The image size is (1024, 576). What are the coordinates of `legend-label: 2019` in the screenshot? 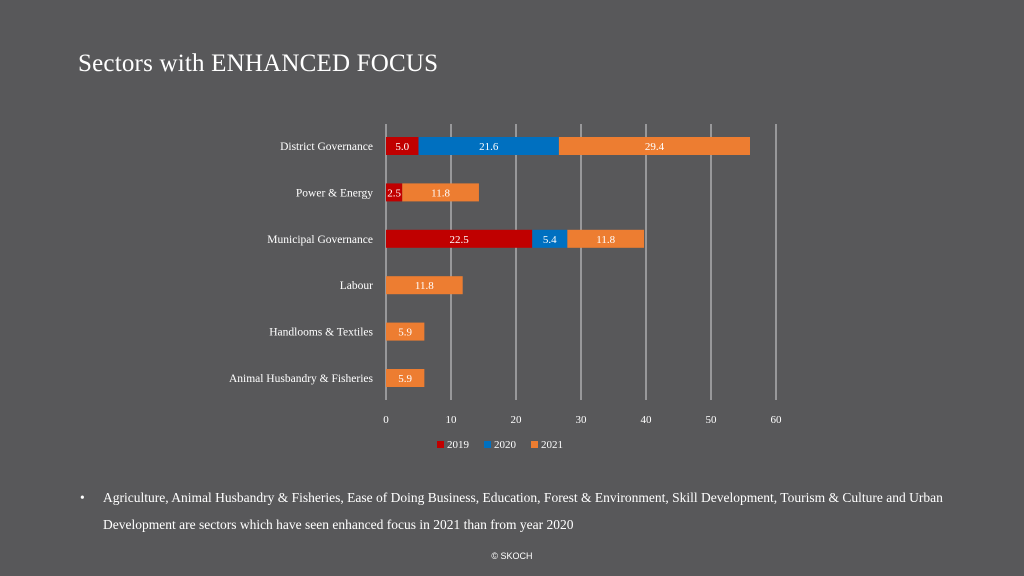 It's located at (458, 445).